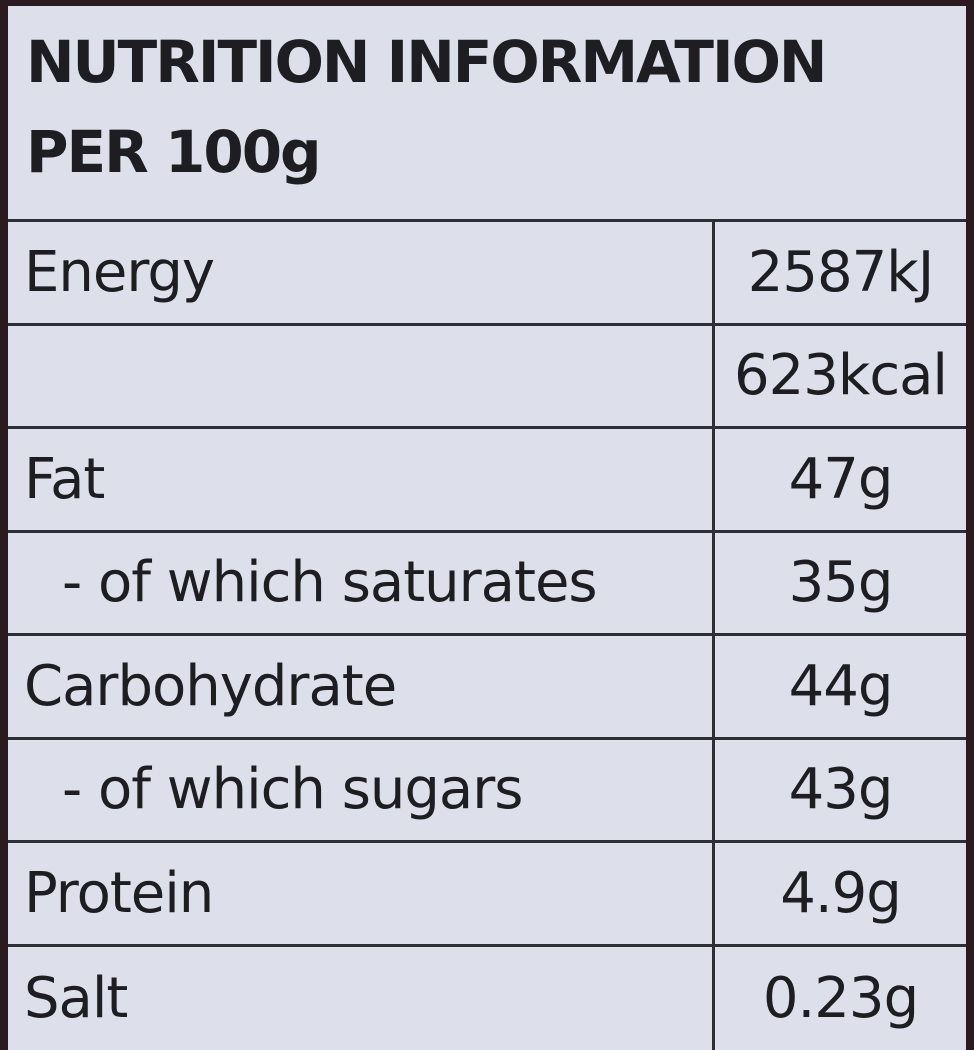  Describe the element at coordinates (64, 479) in the screenshot. I see `nutrient-label: Fat` at that location.